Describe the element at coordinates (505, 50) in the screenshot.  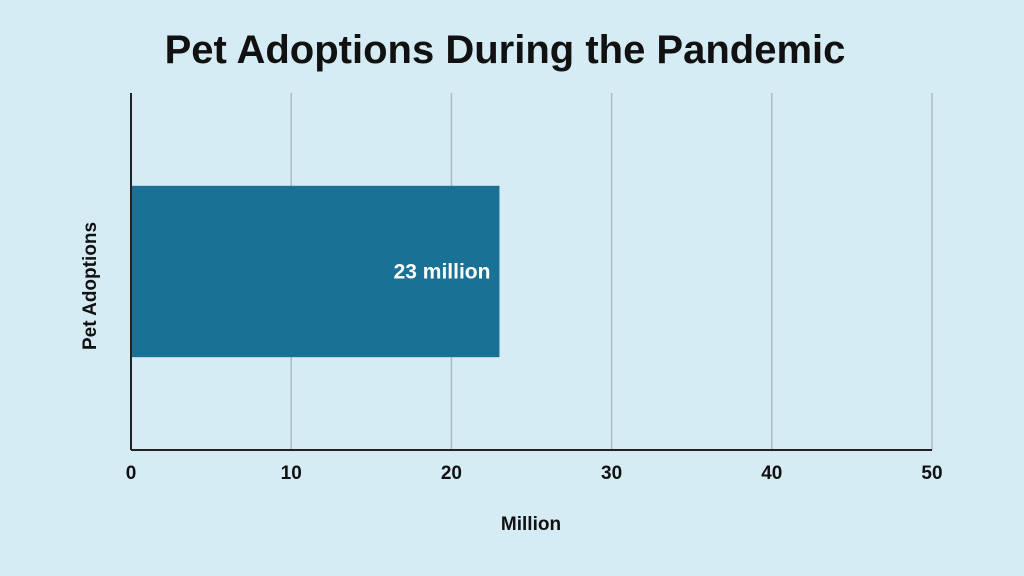
I see `chart-title: Pet Adoptions During the Pandemic` at that location.